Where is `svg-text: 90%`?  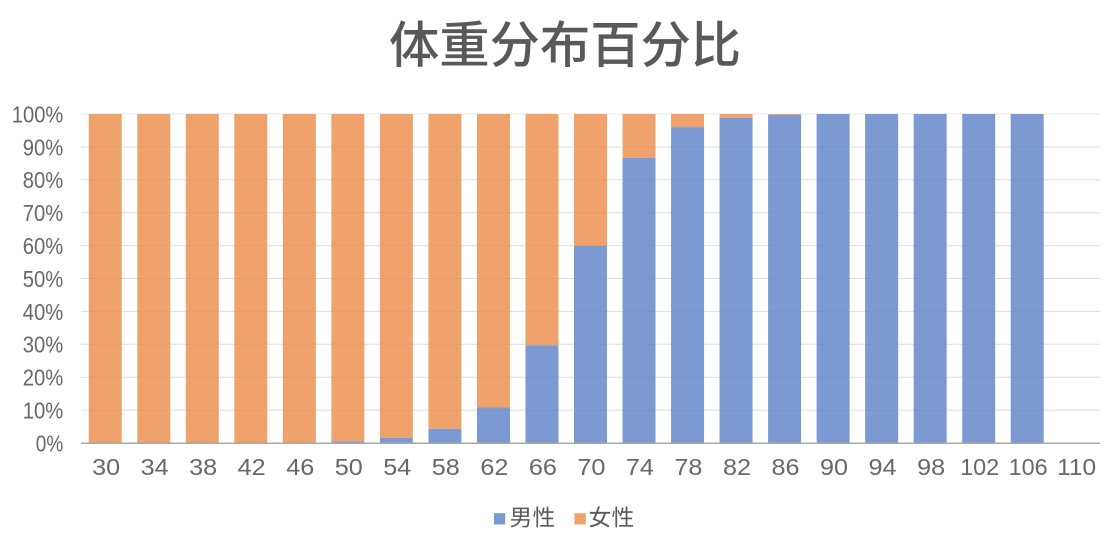 svg-text: 90% is located at coordinates (43, 147).